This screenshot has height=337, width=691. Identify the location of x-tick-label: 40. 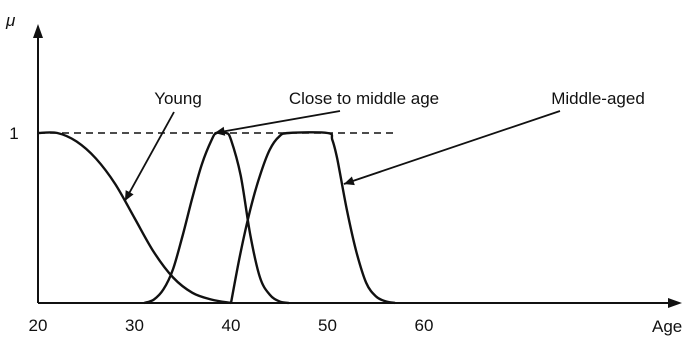
(231, 325).